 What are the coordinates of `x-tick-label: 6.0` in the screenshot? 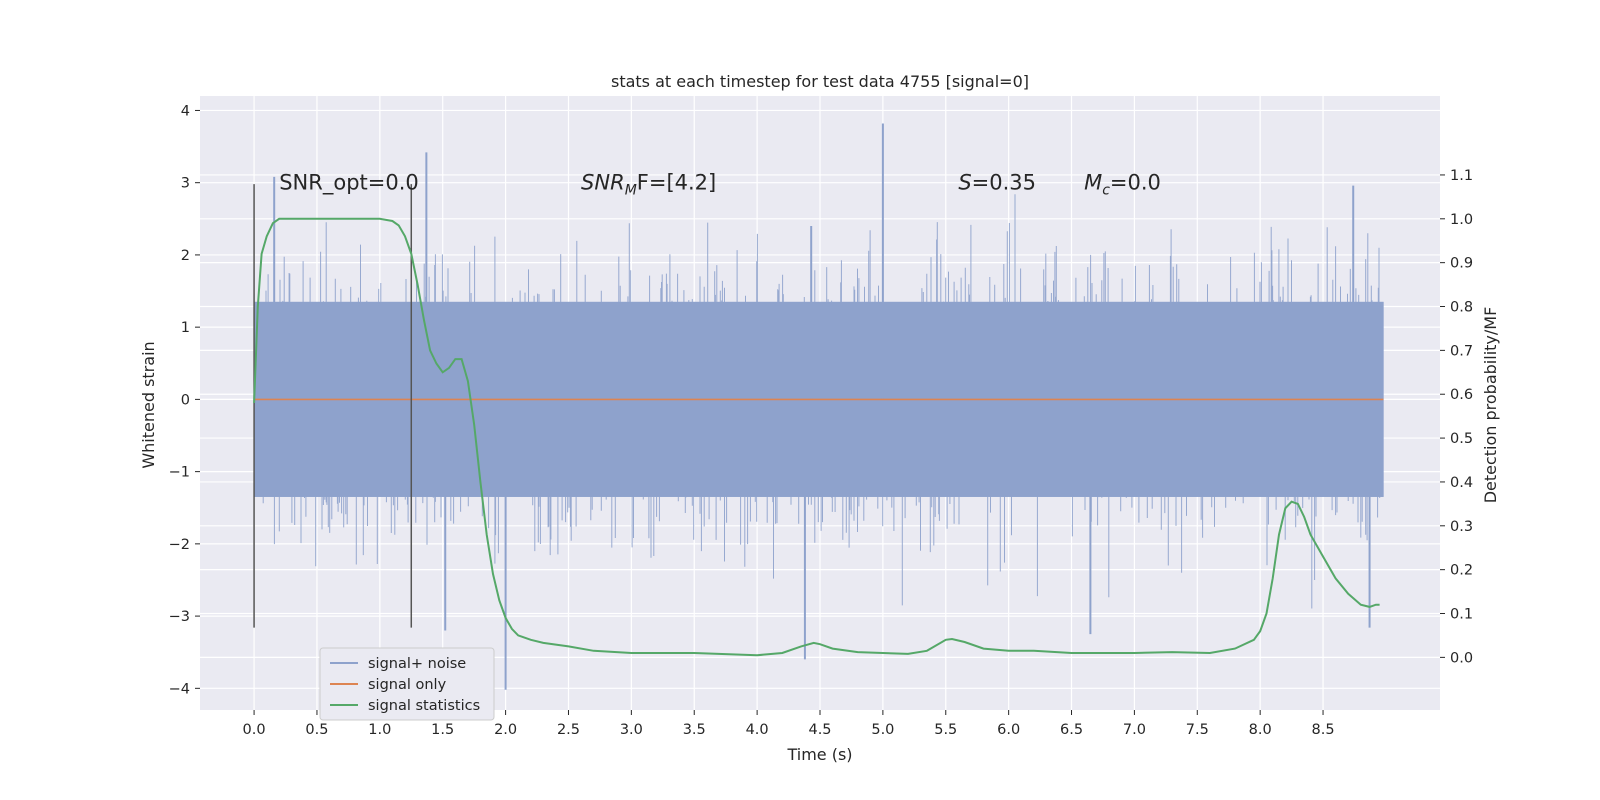 It's located at (1008, 730).